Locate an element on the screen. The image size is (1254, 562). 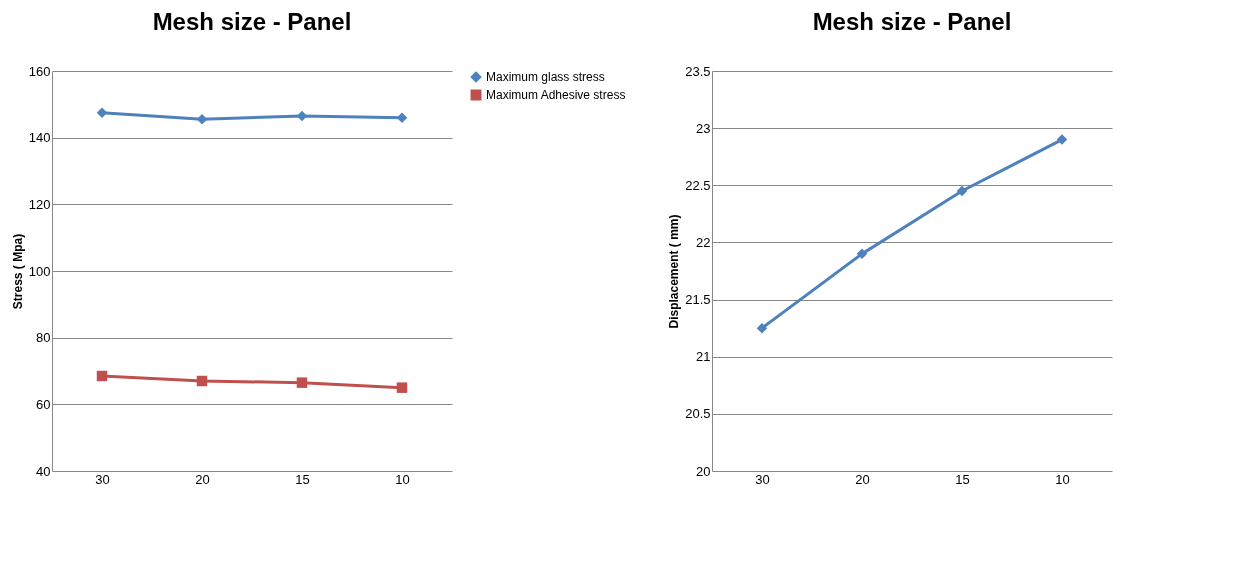
y-axis-title: Displacement ( mm) is located at coordinates (674, 271).